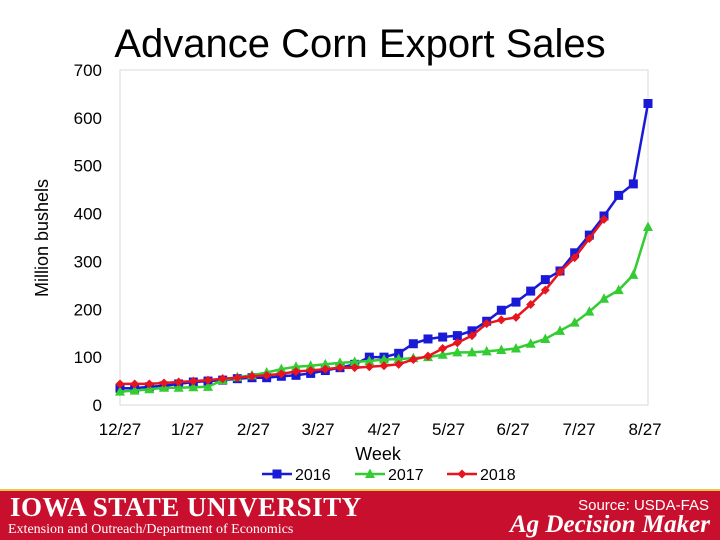 This screenshot has width=720, height=540. What do you see at coordinates (120, 429) in the screenshot?
I see `x-tick-label: 12/27` at bounding box center [120, 429].